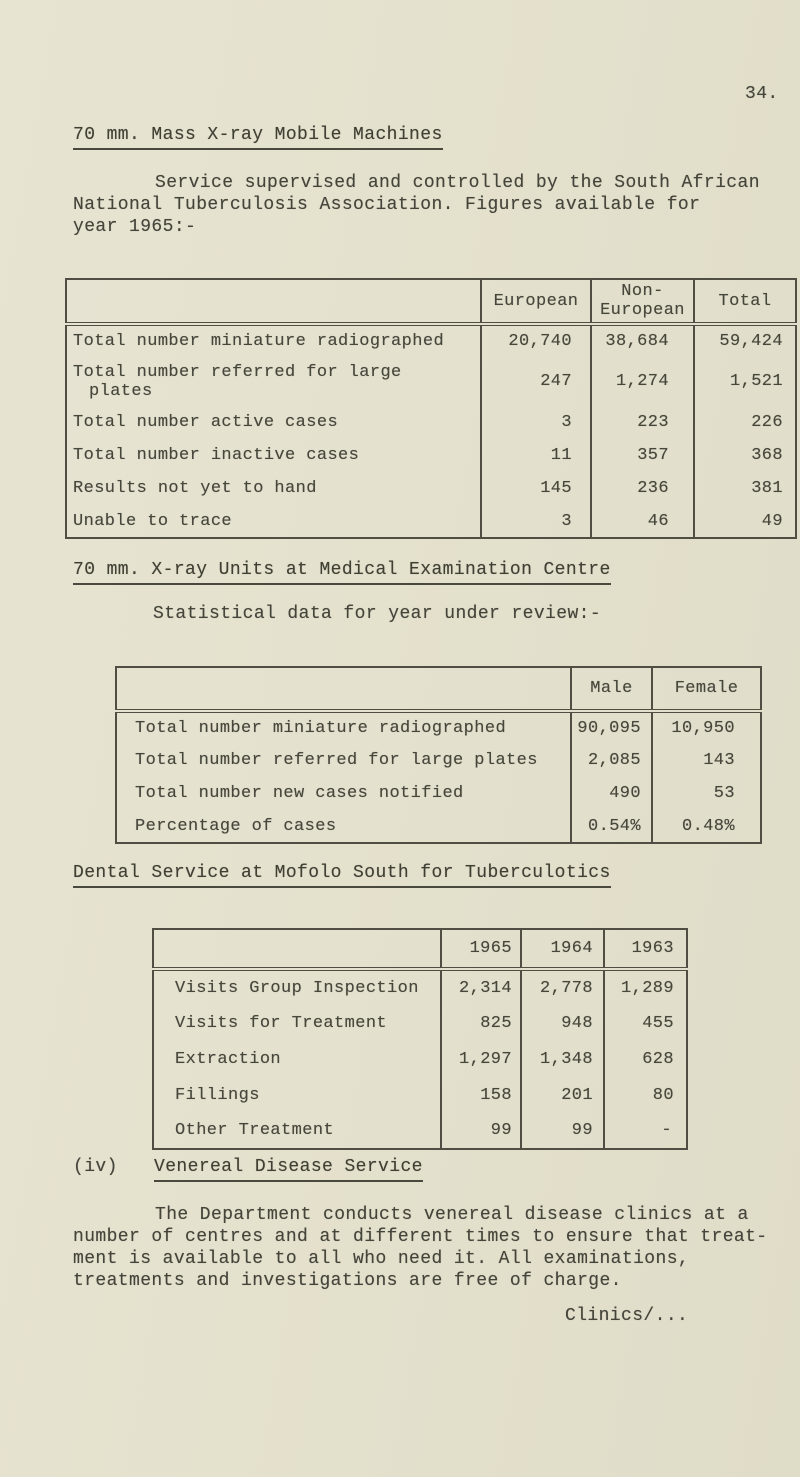 Image resolution: width=800 pixels, height=1477 pixels. I want to click on table-row: Unable to trace 3 46 49, so click(431, 521).